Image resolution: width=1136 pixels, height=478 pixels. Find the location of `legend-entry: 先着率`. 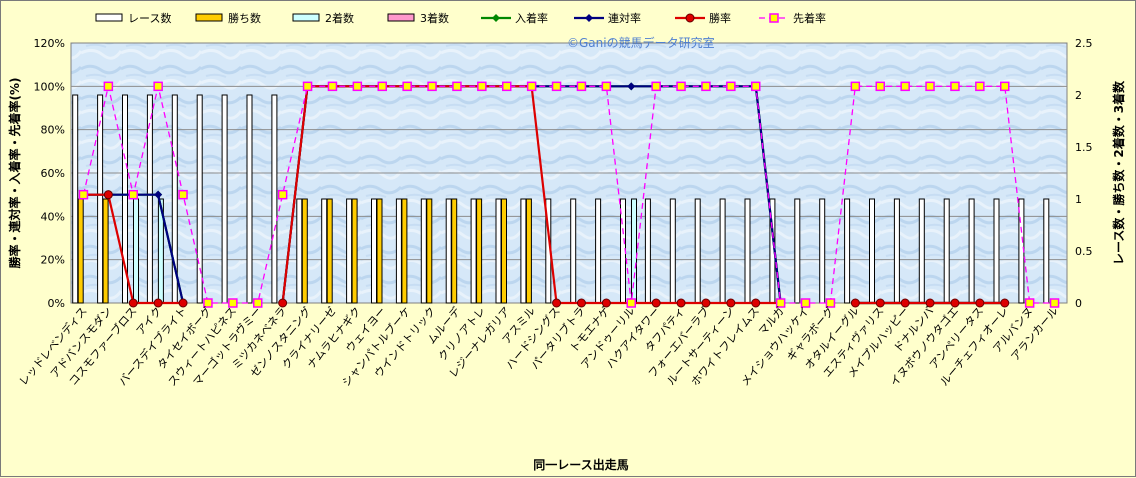

legend-entry: 先着率 is located at coordinates (792, 18).